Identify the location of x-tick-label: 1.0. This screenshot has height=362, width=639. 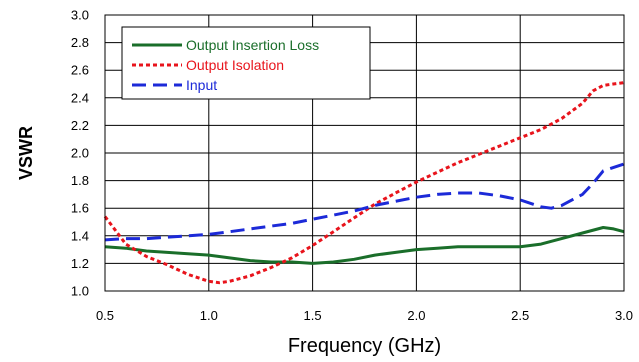
(209, 315).